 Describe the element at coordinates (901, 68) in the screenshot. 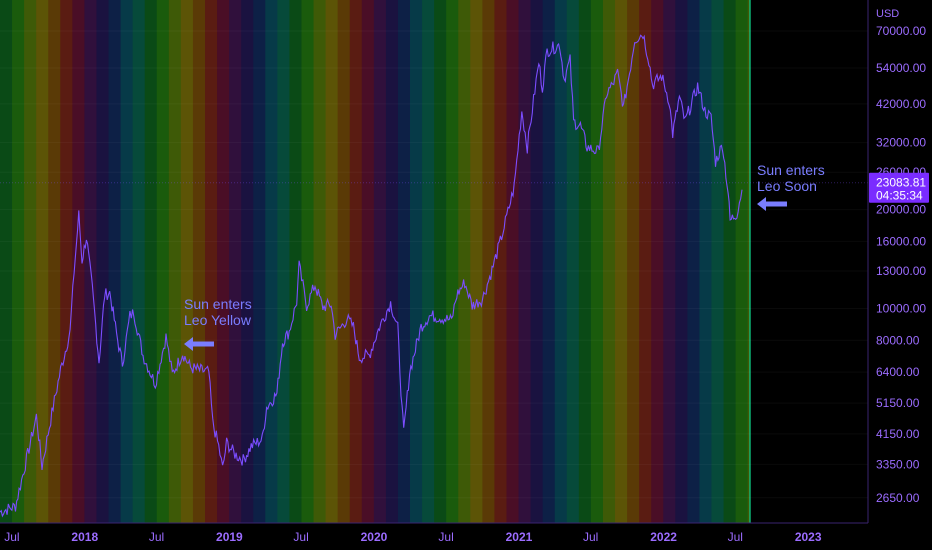

I see `y-tick-label: 54000.00` at that location.